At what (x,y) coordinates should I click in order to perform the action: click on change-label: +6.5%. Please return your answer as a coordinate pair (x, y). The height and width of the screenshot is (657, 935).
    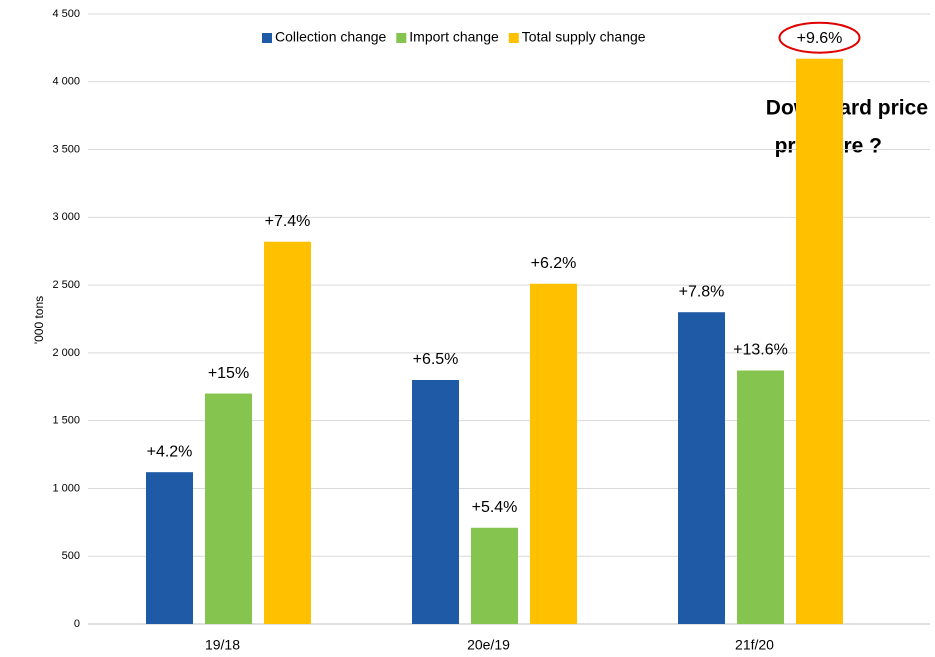
    Looking at the image, I should click on (436, 359).